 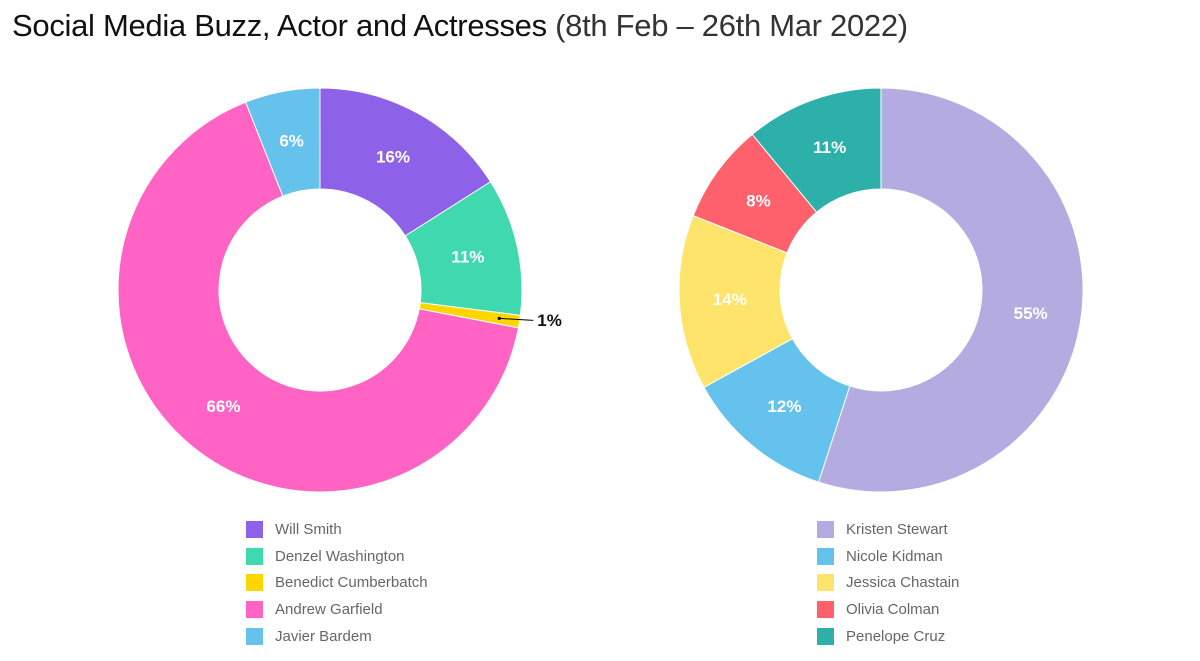 I want to click on data-label-javier-bardem: 6%, so click(x=291, y=141).